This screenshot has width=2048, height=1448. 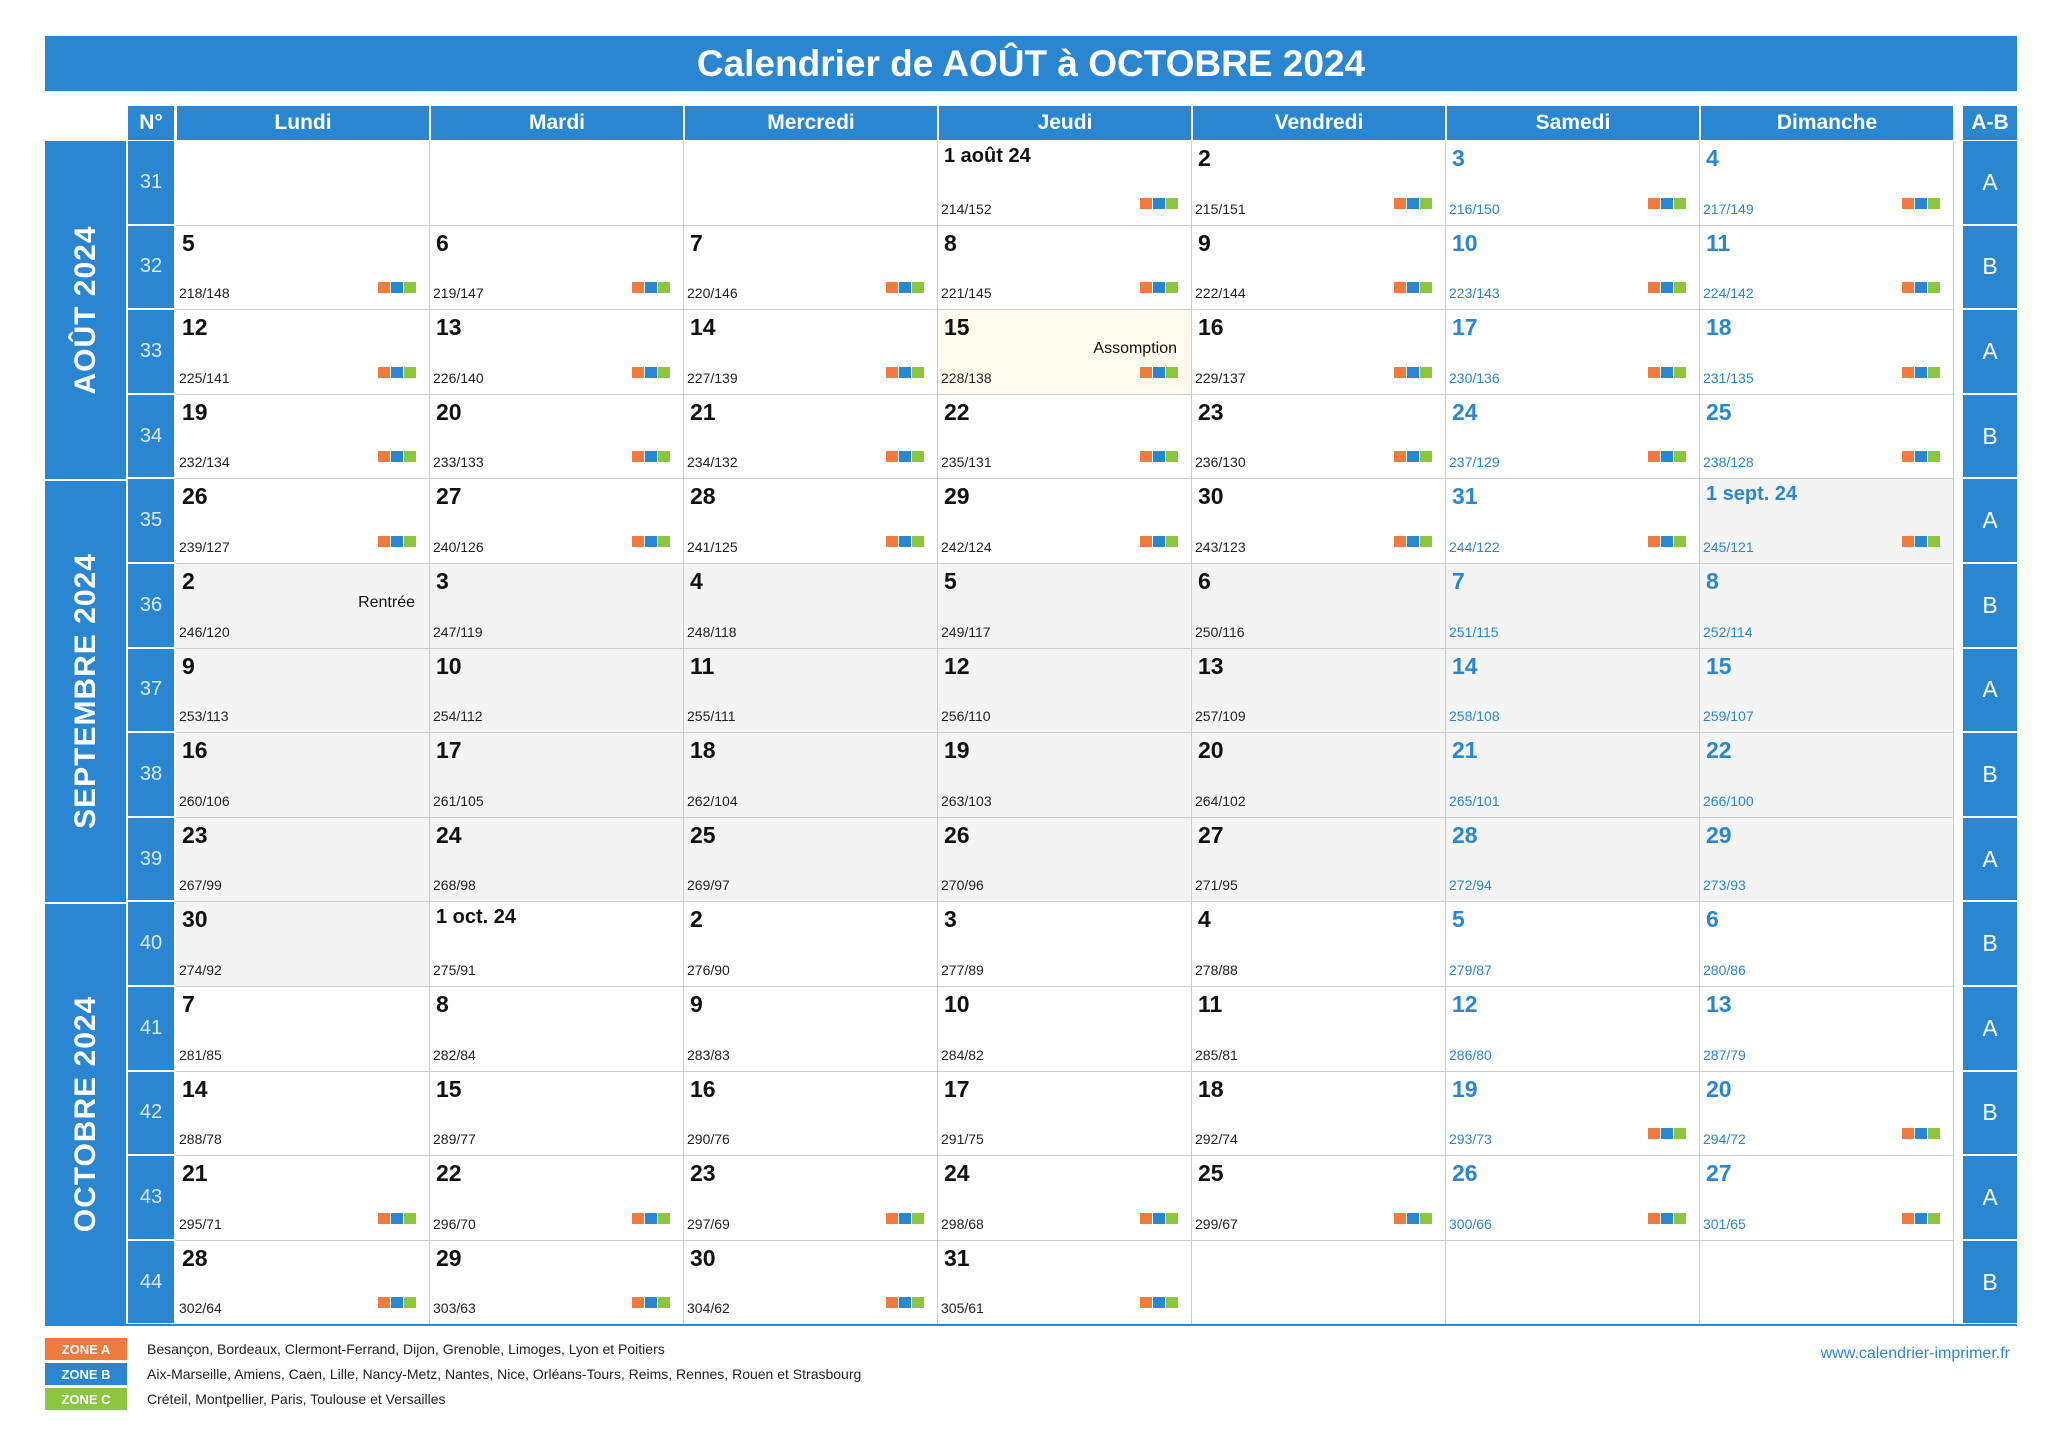 I want to click on day-cell: 25 299/67, so click(x=1319, y=1198).